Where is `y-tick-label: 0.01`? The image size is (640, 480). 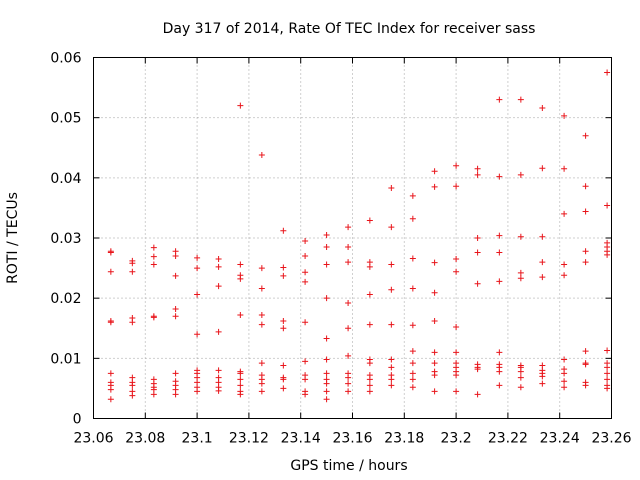
y-tick-label: 0.01 is located at coordinates (65, 359).